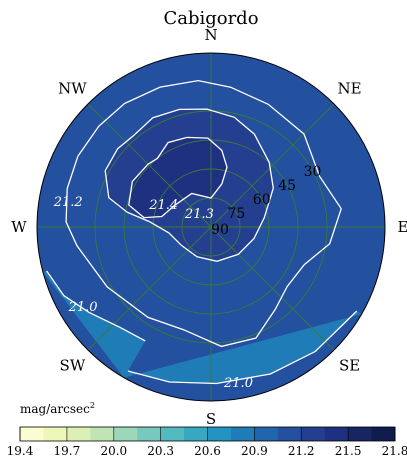  I want to click on colorbar-tick-label-19-7: 19.7, so click(67, 451).